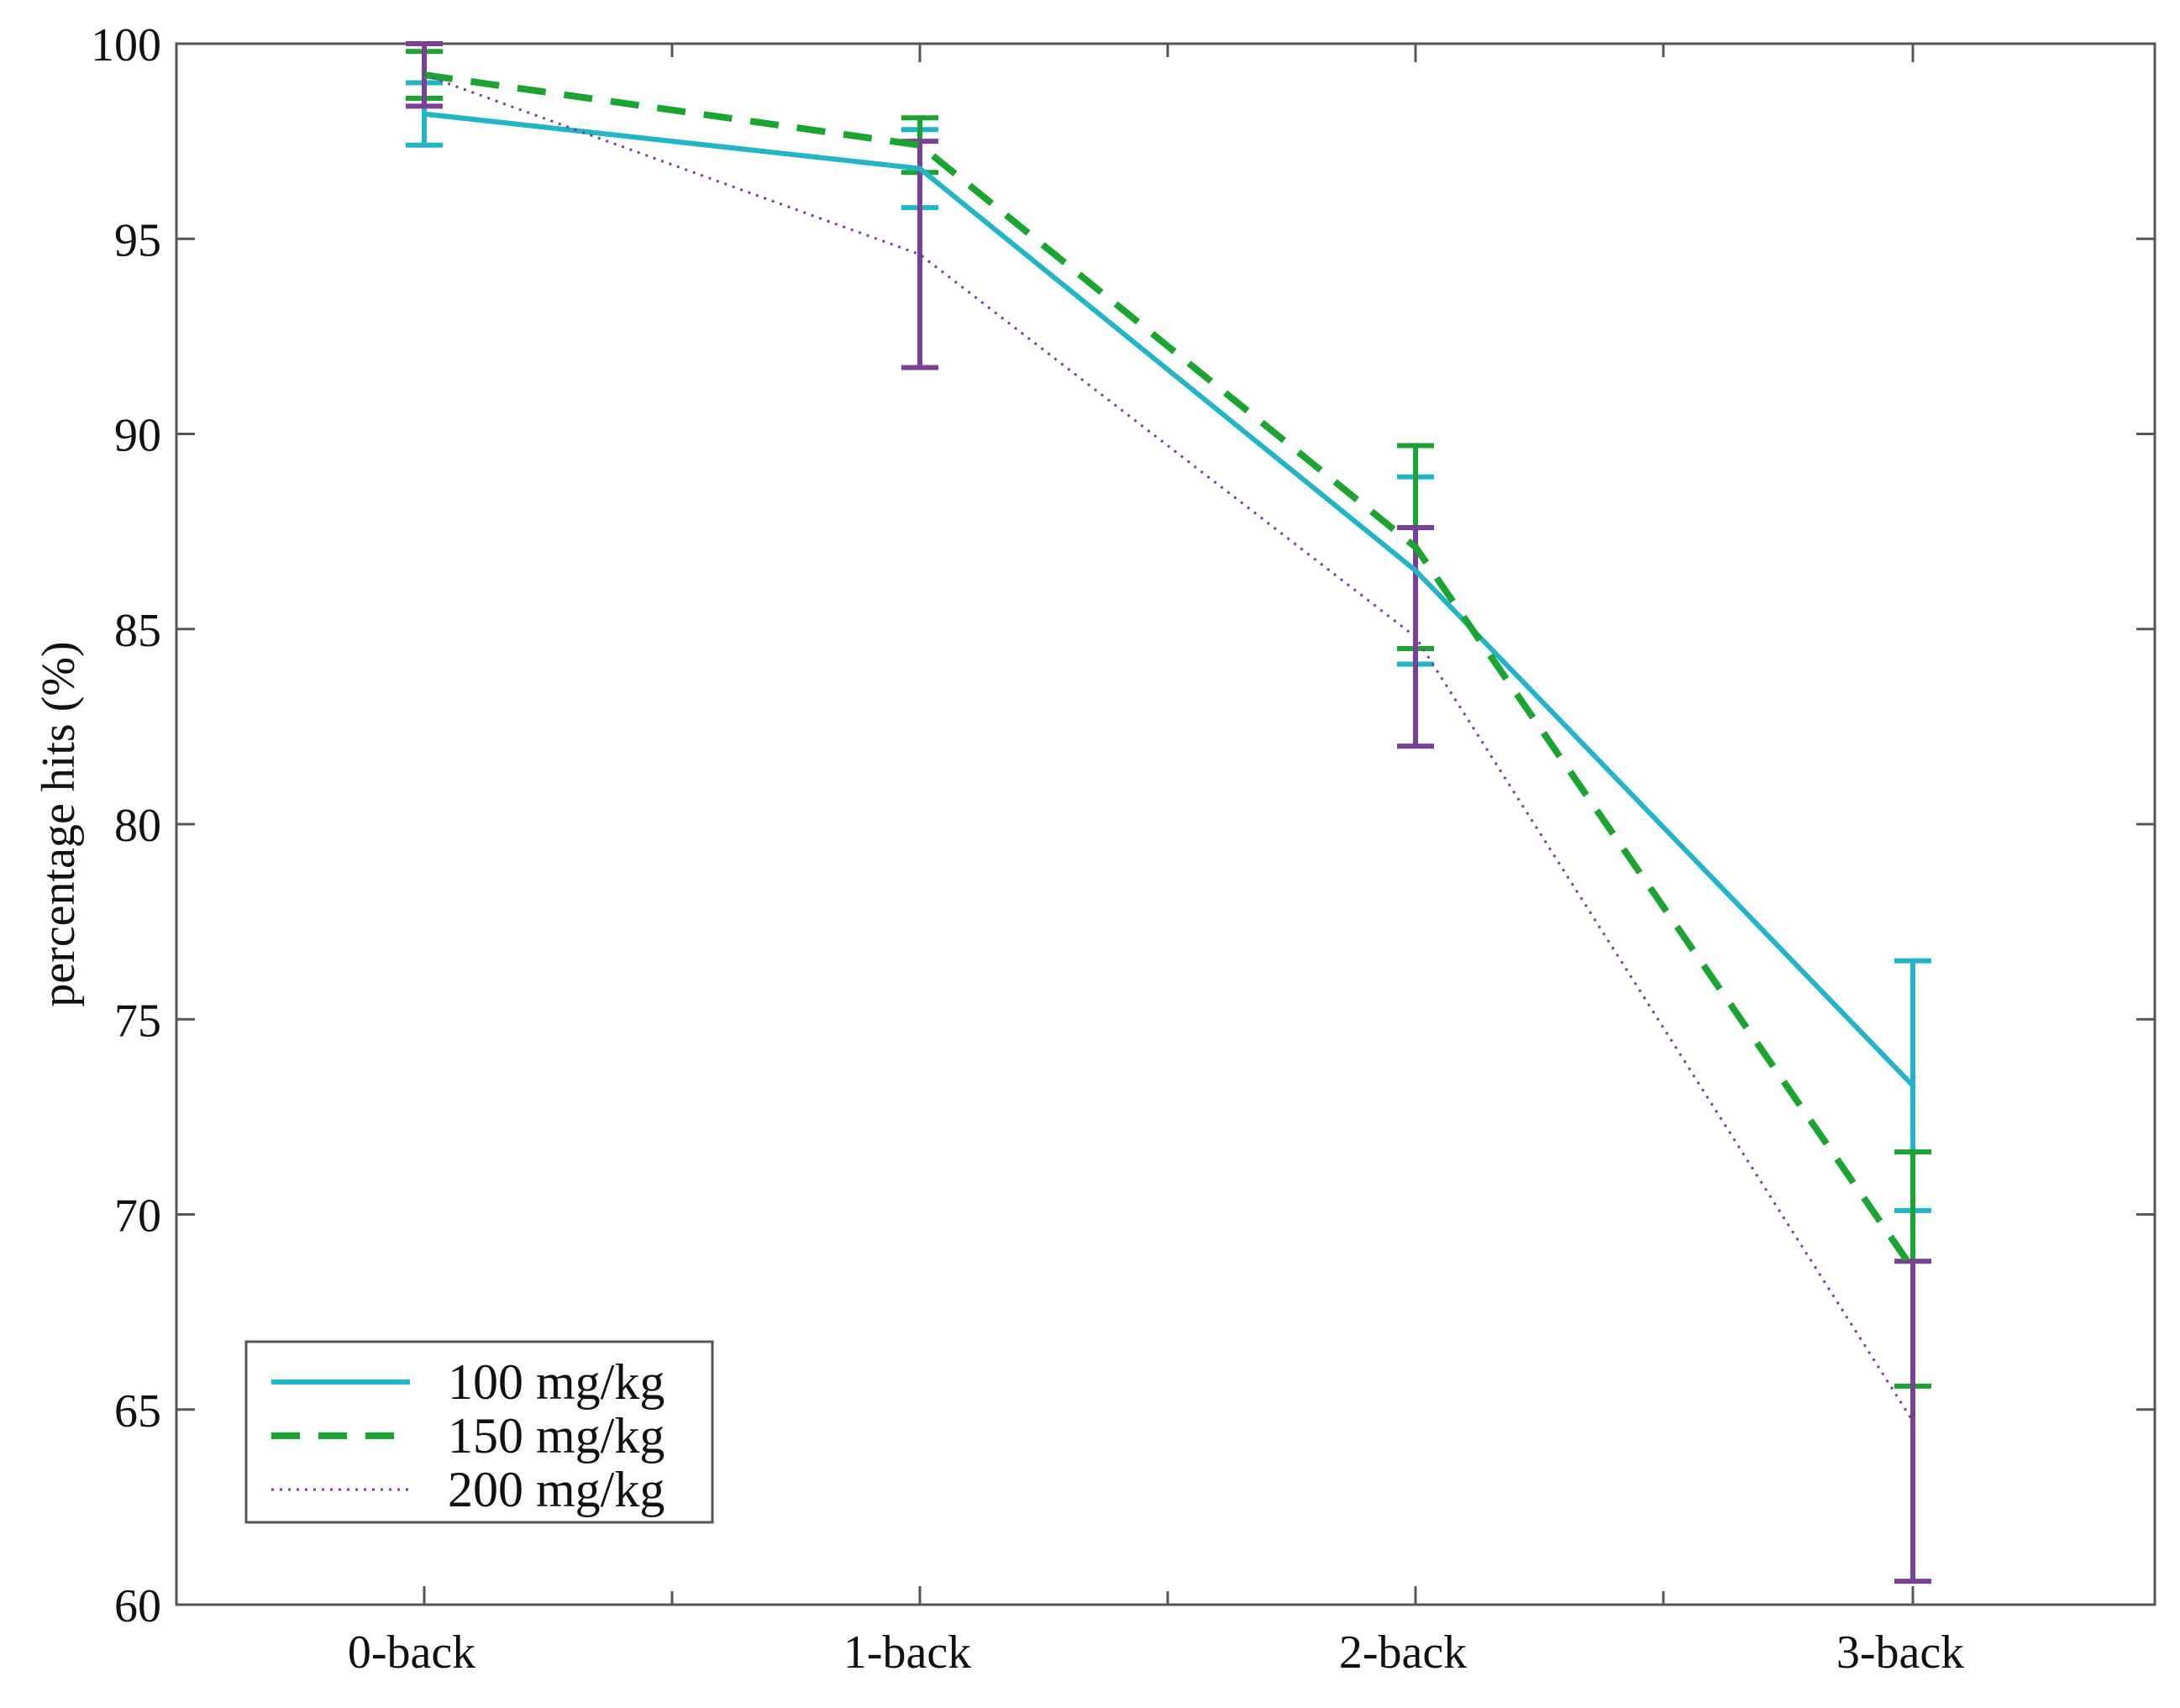 The image size is (2180, 1708). Describe the element at coordinates (1403, 1653) in the screenshot. I see `x-tick-label: 2-back` at that location.